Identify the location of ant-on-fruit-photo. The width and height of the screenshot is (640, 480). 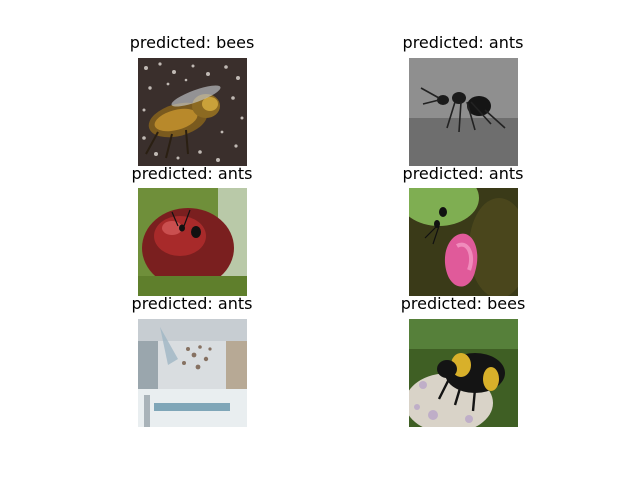
(192, 242).